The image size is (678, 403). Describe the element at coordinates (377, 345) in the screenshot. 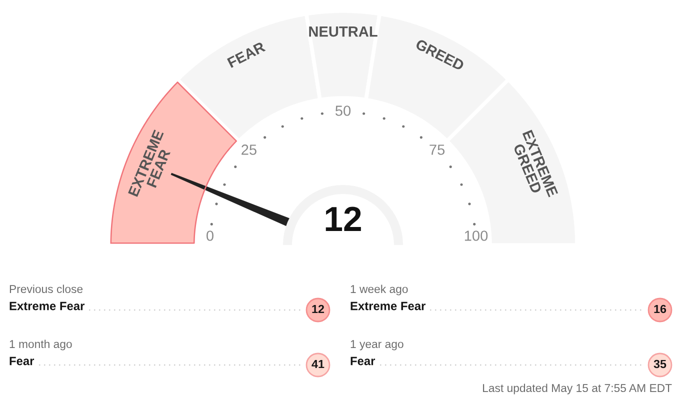

I see `text: 1 year ago` at that location.